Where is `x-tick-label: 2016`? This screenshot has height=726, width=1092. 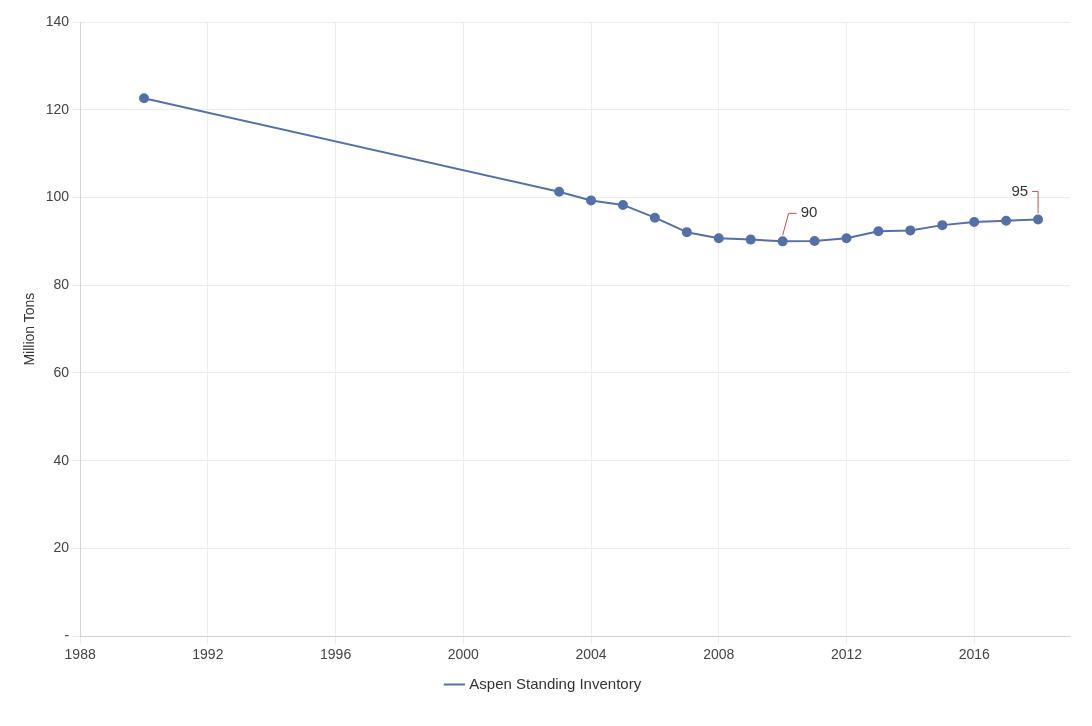
x-tick-label: 2016 is located at coordinates (974, 654).